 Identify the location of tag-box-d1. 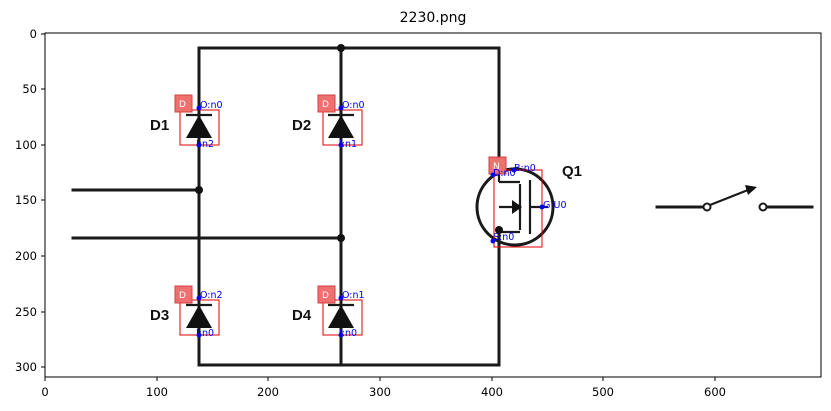
(183, 103).